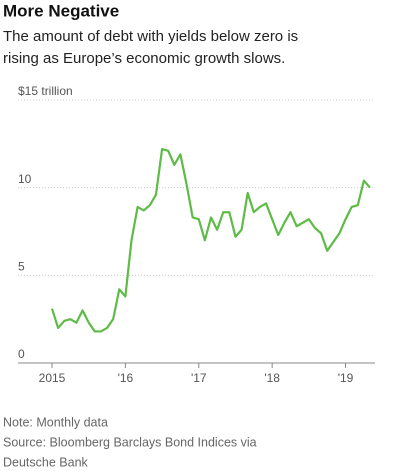 The width and height of the screenshot is (400, 471). I want to click on chart-title: More Negative, so click(61, 10).